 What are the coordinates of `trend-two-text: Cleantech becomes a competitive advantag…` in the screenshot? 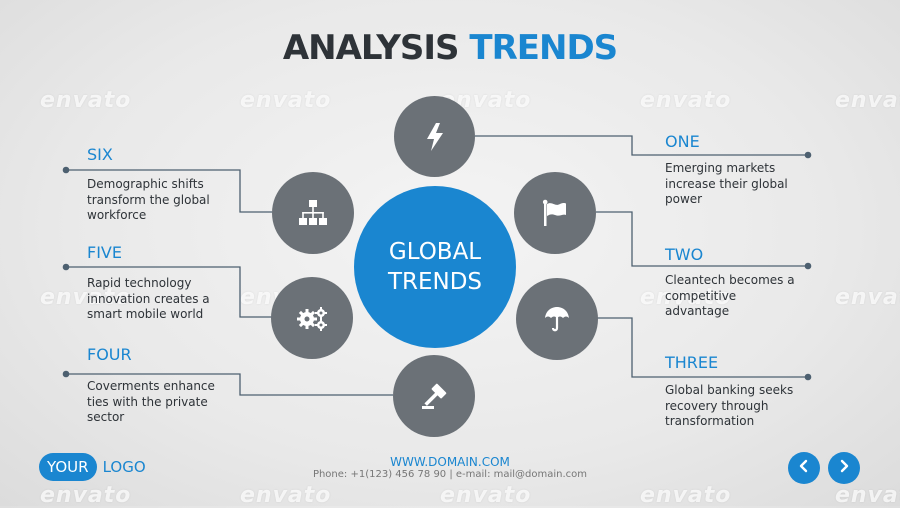 It's located at (730, 295).